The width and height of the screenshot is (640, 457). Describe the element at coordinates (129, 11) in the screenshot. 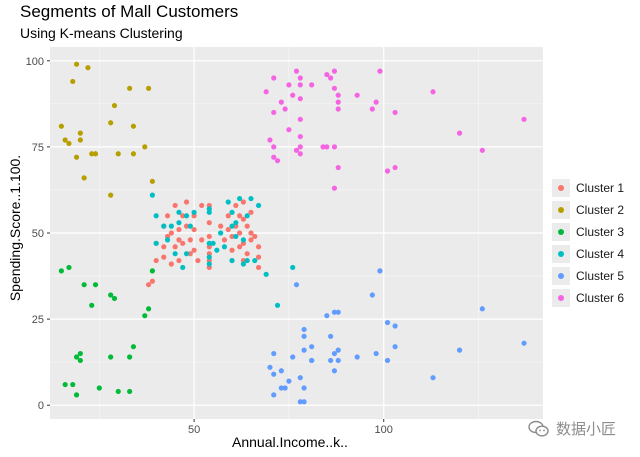

I see `chart-title: Segments of Mall Customers` at that location.